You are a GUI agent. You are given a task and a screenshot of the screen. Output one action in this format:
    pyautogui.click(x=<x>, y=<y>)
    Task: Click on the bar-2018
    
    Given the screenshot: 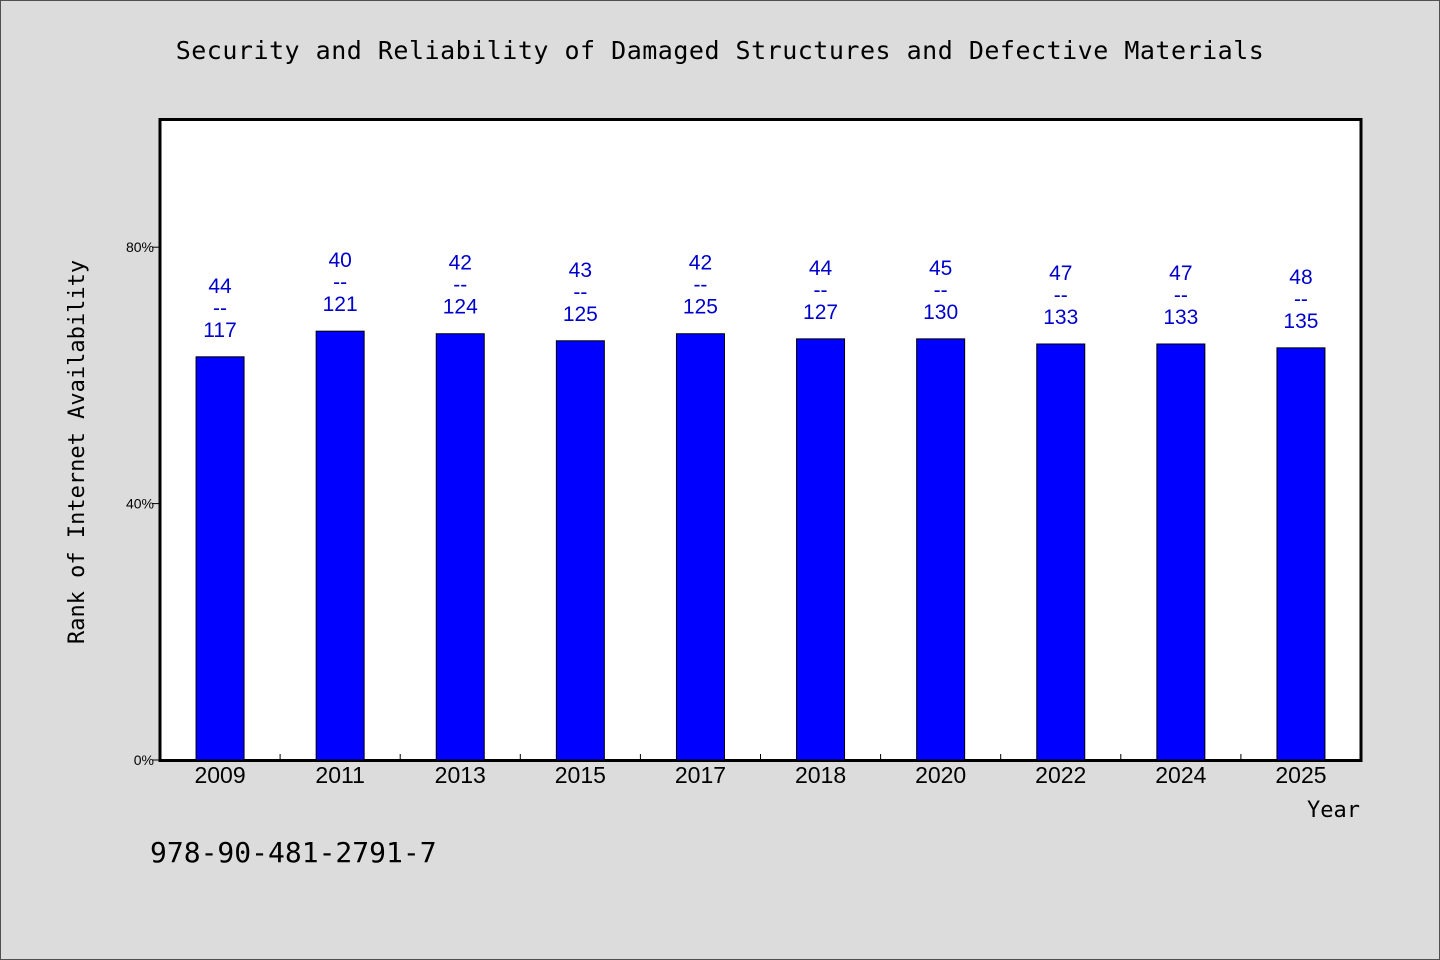 What is the action you would take?
    pyautogui.click(x=821, y=549)
    